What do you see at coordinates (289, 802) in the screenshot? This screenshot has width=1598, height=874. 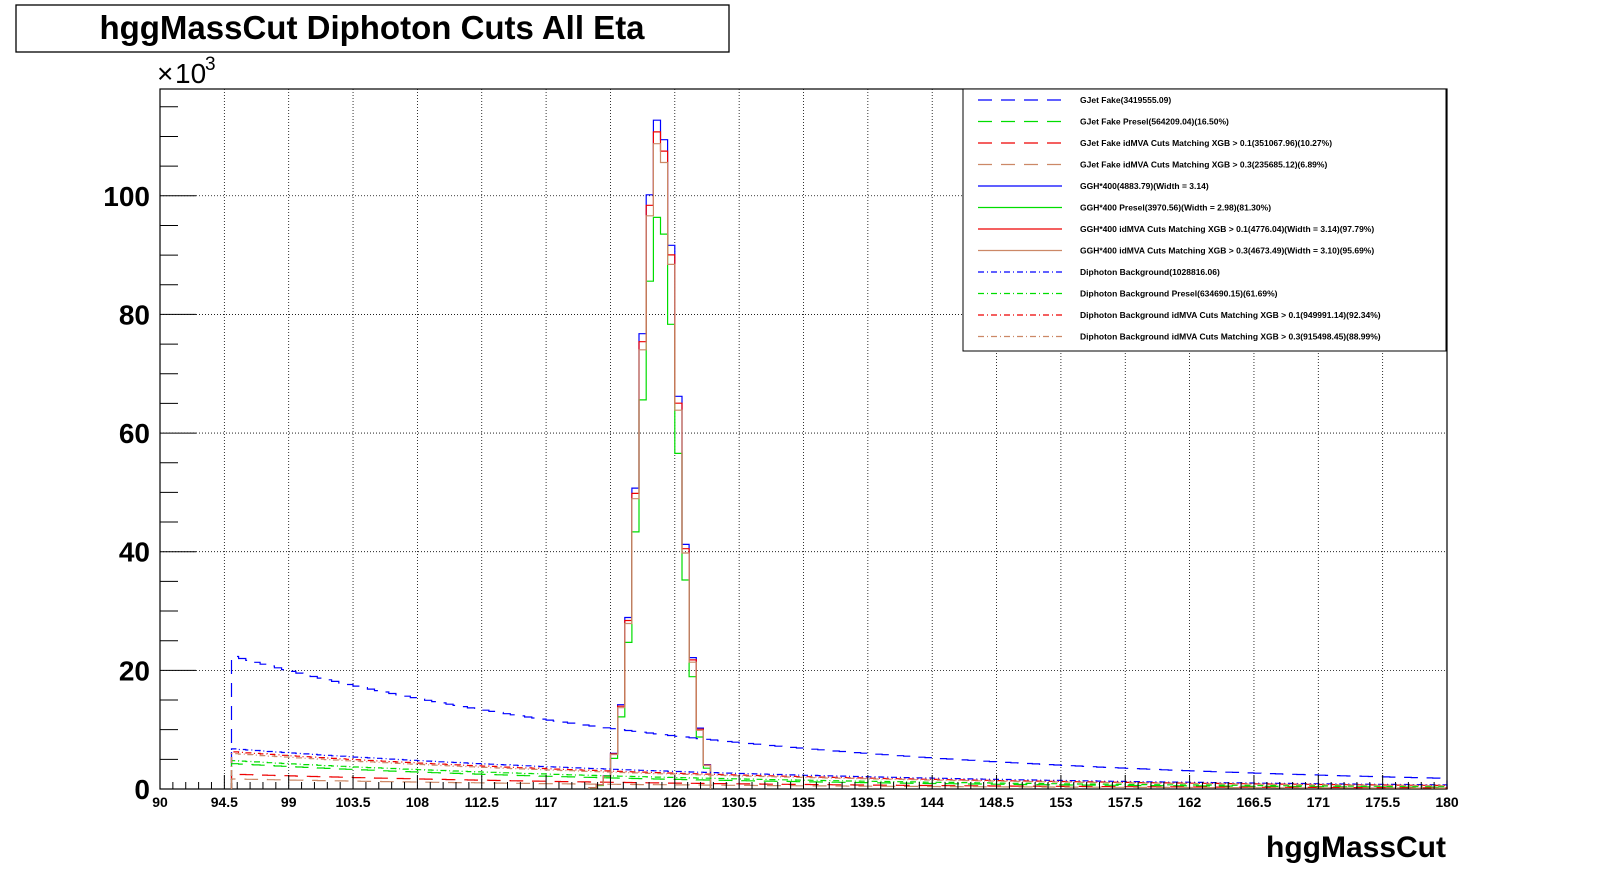 I see `x-tick-label: 99` at bounding box center [289, 802].